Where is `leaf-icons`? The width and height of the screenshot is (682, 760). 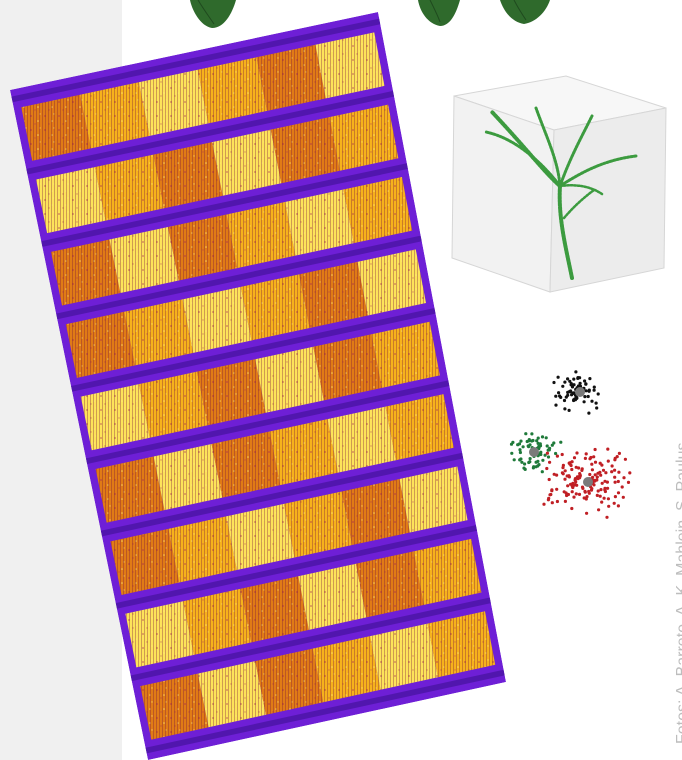
leaf-icons is located at coordinates (370, 14).